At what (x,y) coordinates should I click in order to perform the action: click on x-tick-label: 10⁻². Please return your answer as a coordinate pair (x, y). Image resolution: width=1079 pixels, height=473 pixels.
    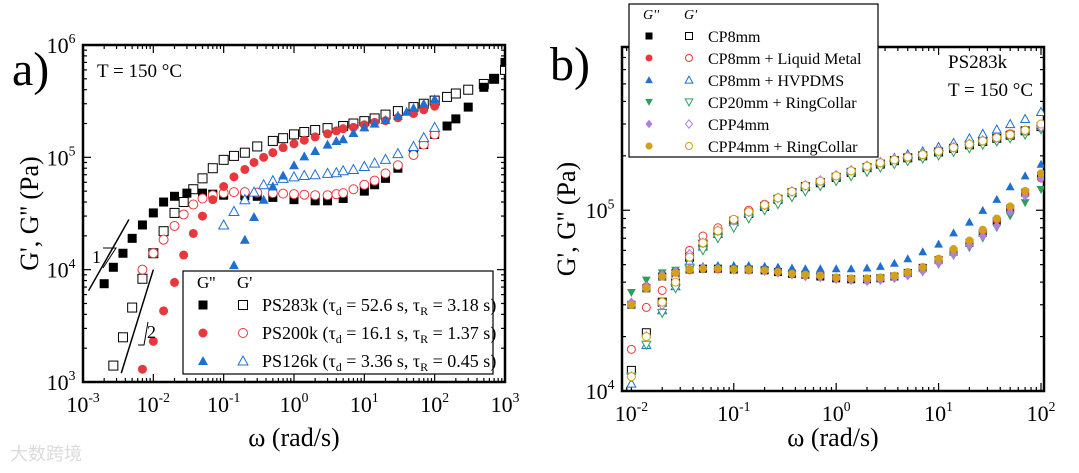
    Looking at the image, I should click on (154, 403).